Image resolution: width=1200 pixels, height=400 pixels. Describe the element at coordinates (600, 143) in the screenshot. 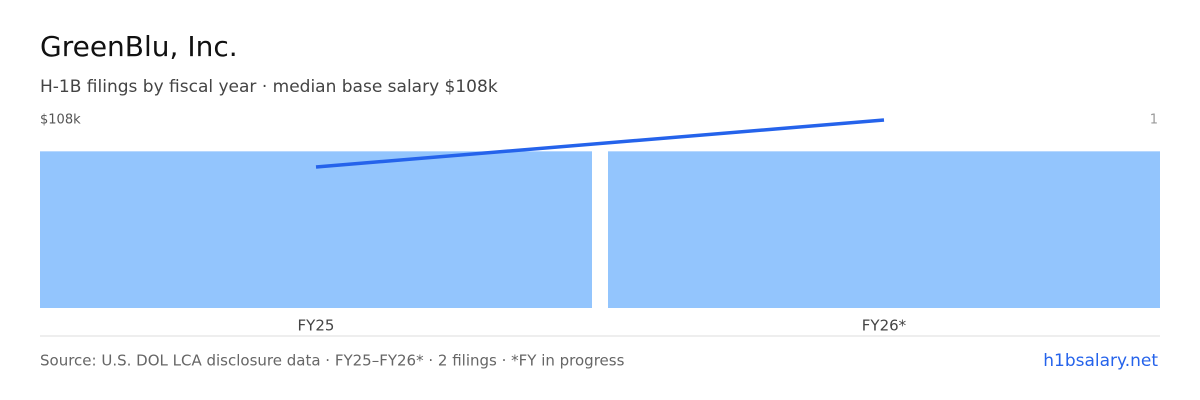

I see `line` at that location.